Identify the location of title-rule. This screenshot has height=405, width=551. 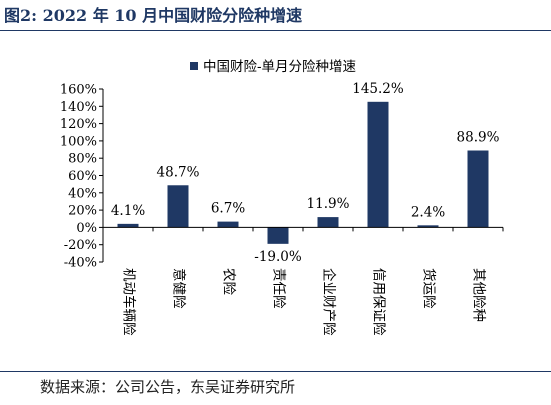
(275, 30).